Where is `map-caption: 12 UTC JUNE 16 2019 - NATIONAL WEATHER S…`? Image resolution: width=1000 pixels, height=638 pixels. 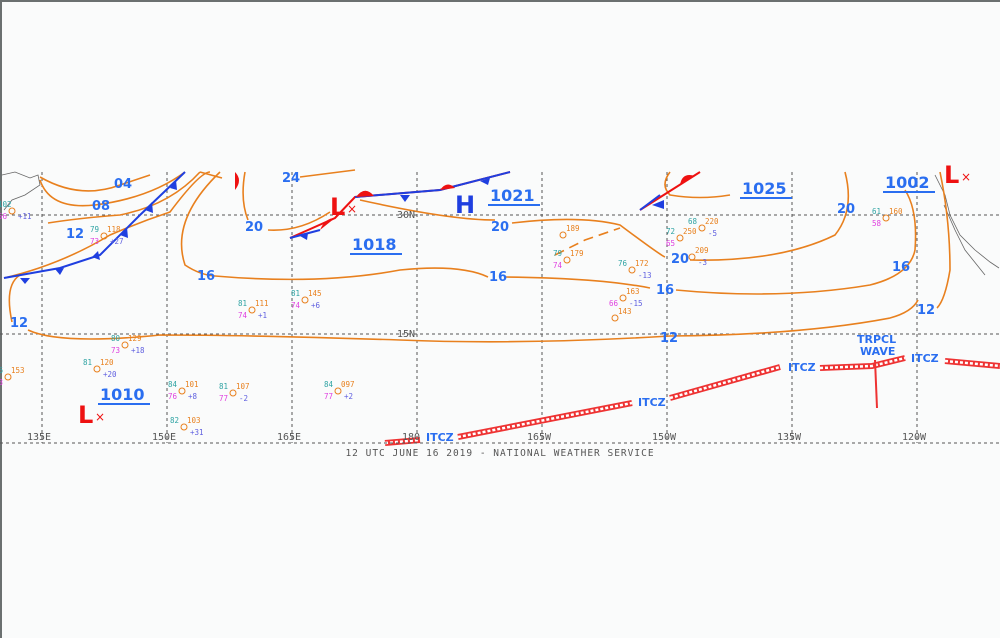
map-caption: 12 UTC JUNE 16 2019 - NATIONAL WEATHER S… is located at coordinates (500, 453).